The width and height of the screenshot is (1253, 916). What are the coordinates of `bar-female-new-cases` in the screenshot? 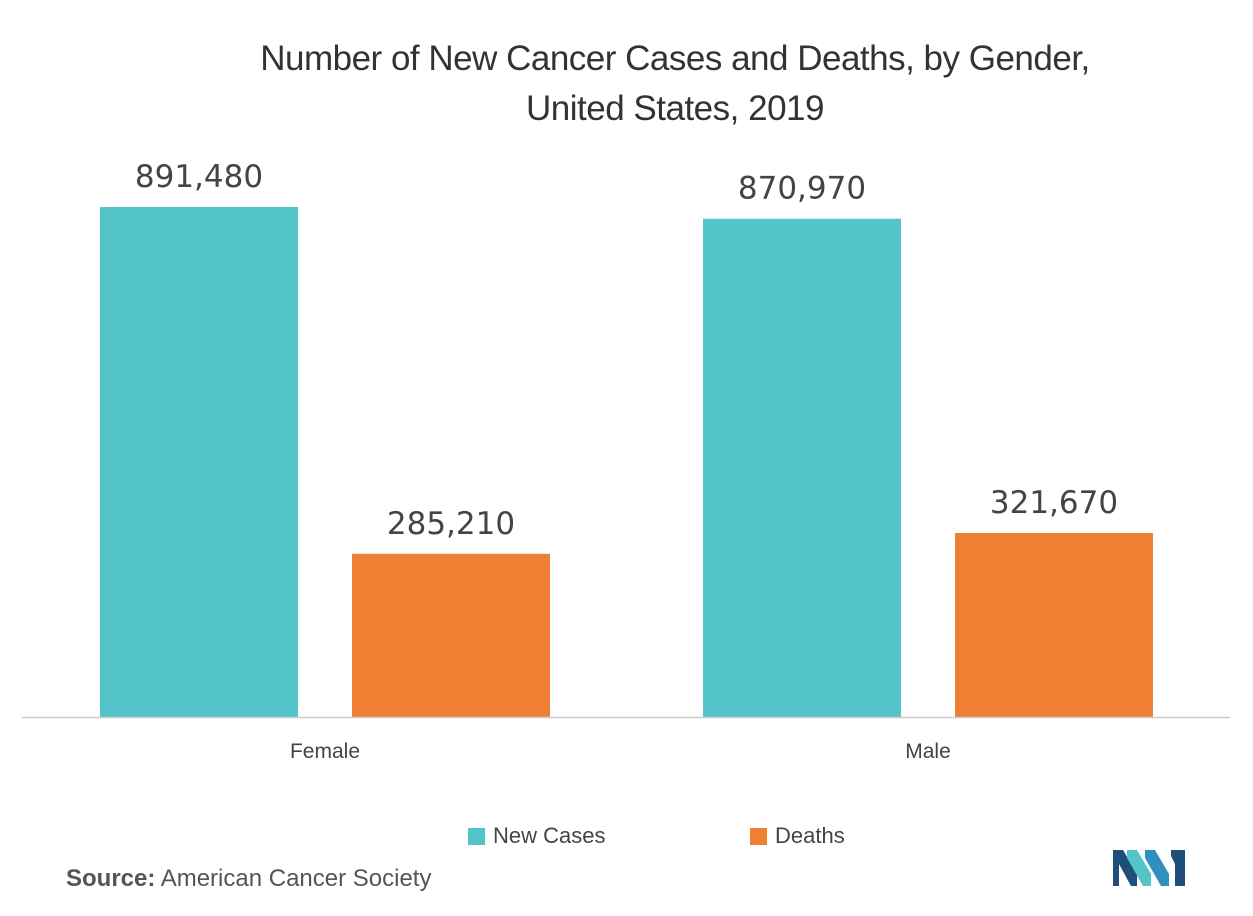 It's located at (199, 462).